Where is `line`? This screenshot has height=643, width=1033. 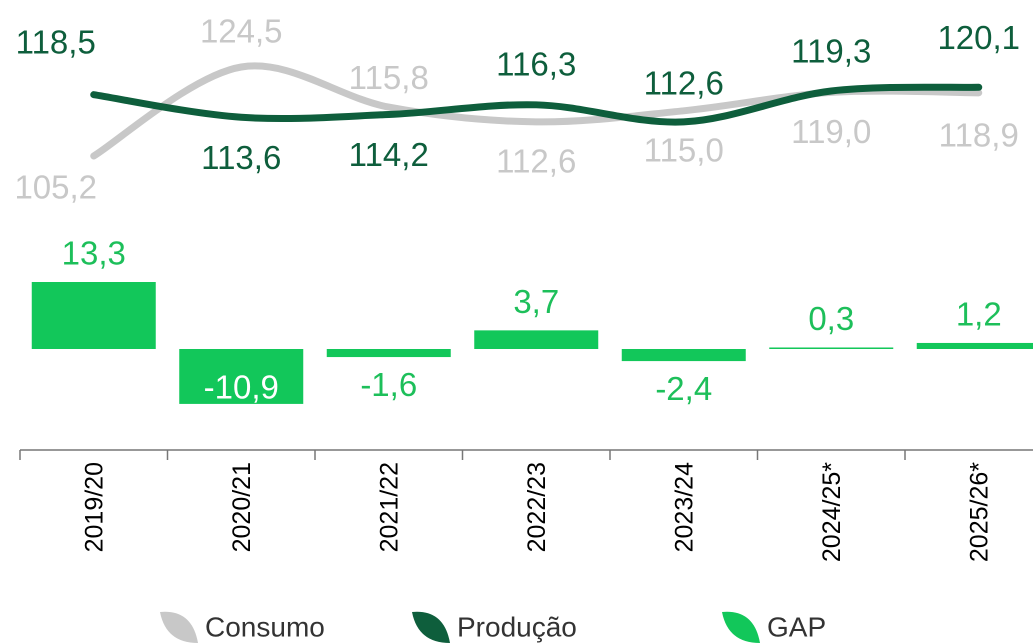
line is located at coordinates (536, 104).